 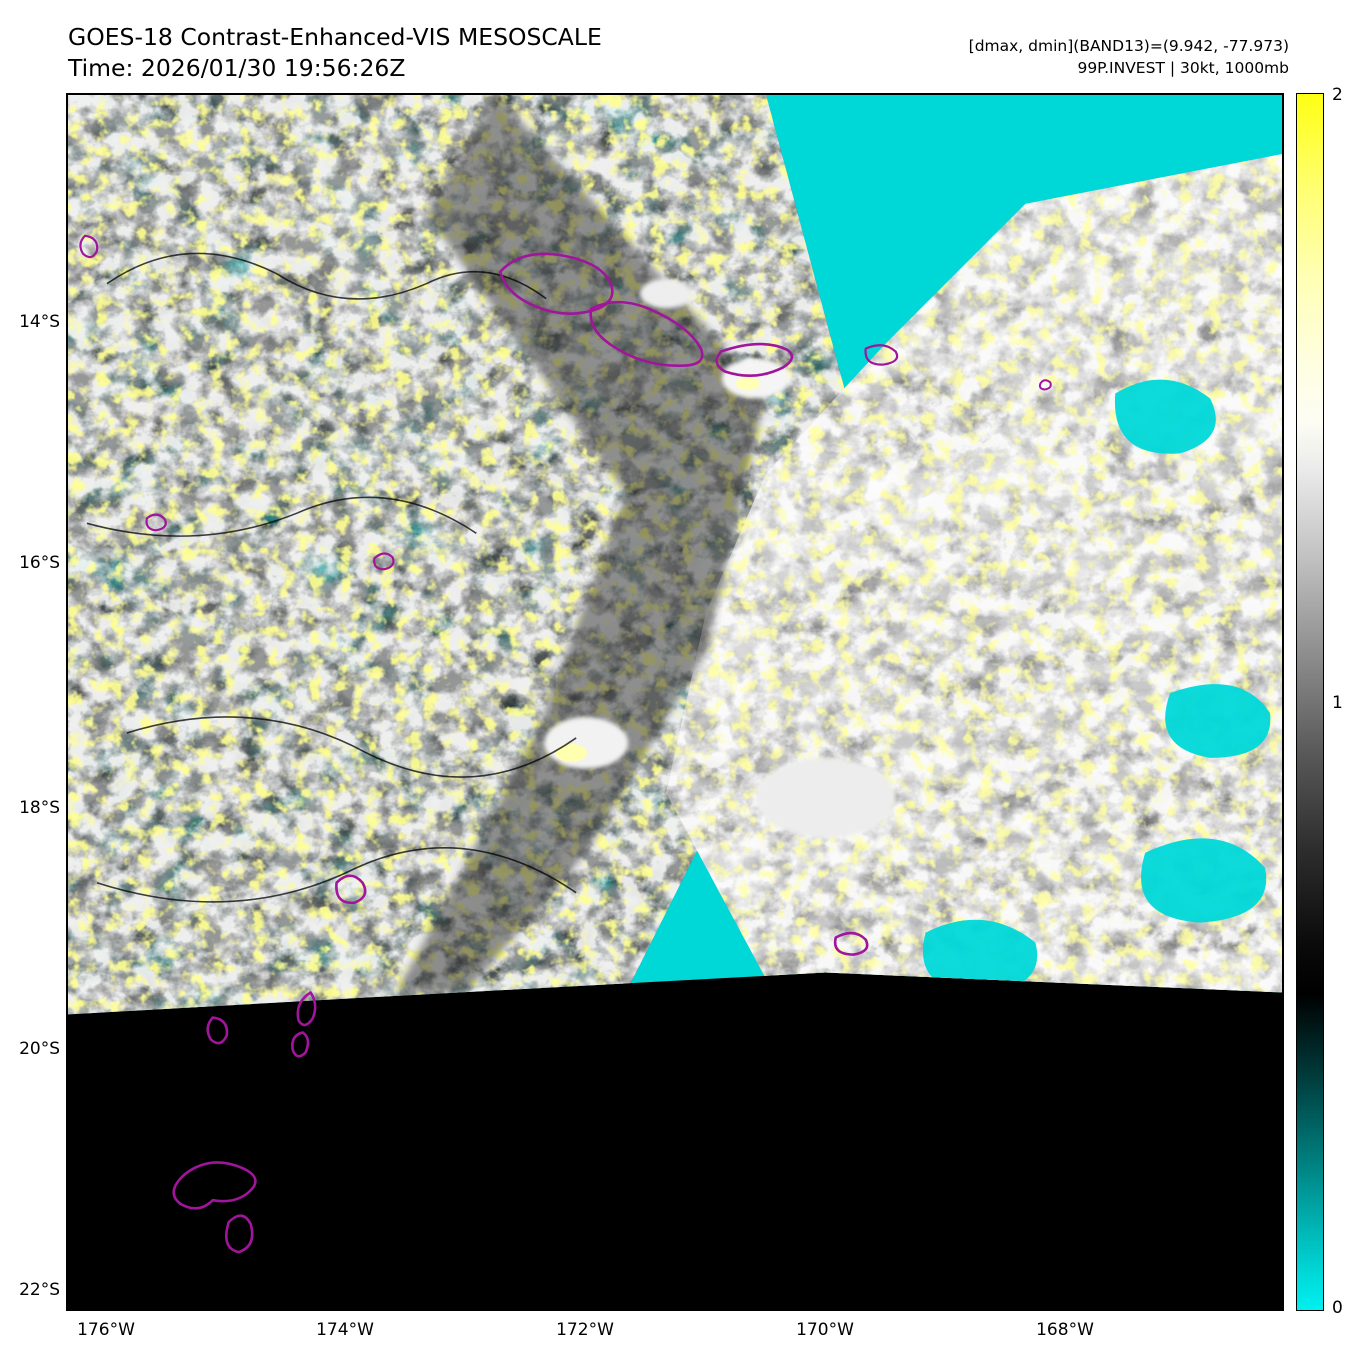 I want to click on x-tick-label-176w: 176°W, so click(x=106, y=1330).